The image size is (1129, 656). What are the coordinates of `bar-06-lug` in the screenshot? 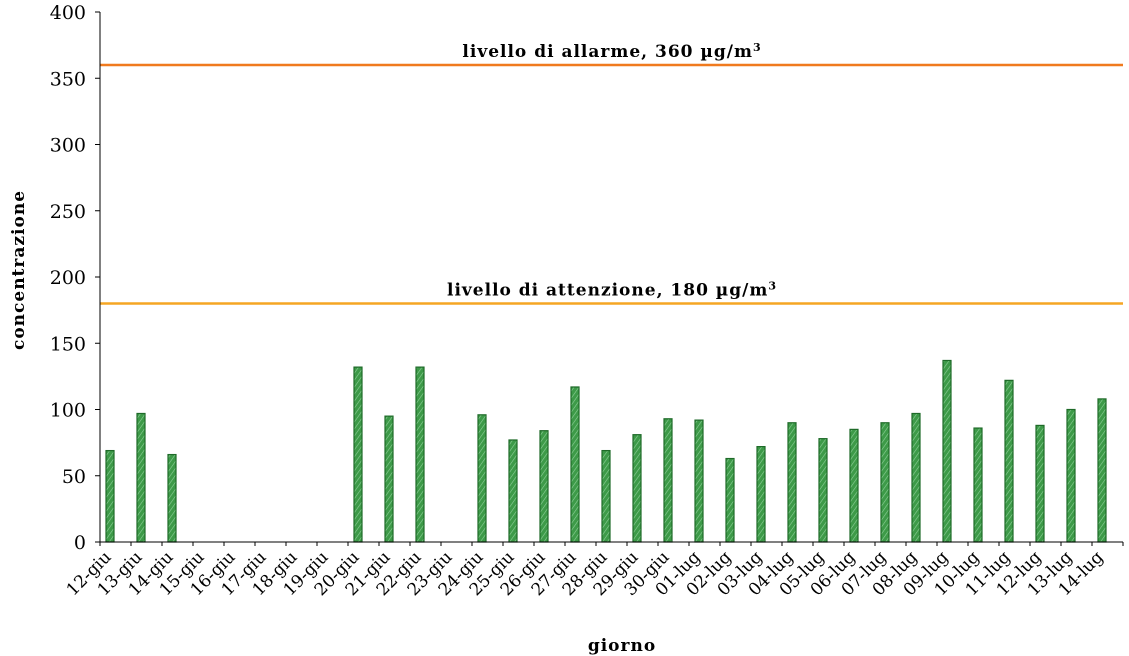 It's located at (854, 485).